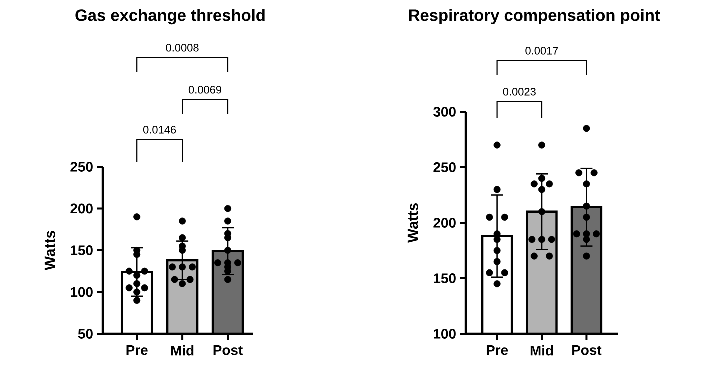 The image size is (709, 369). I want to click on text: 0.0069, so click(205, 90).